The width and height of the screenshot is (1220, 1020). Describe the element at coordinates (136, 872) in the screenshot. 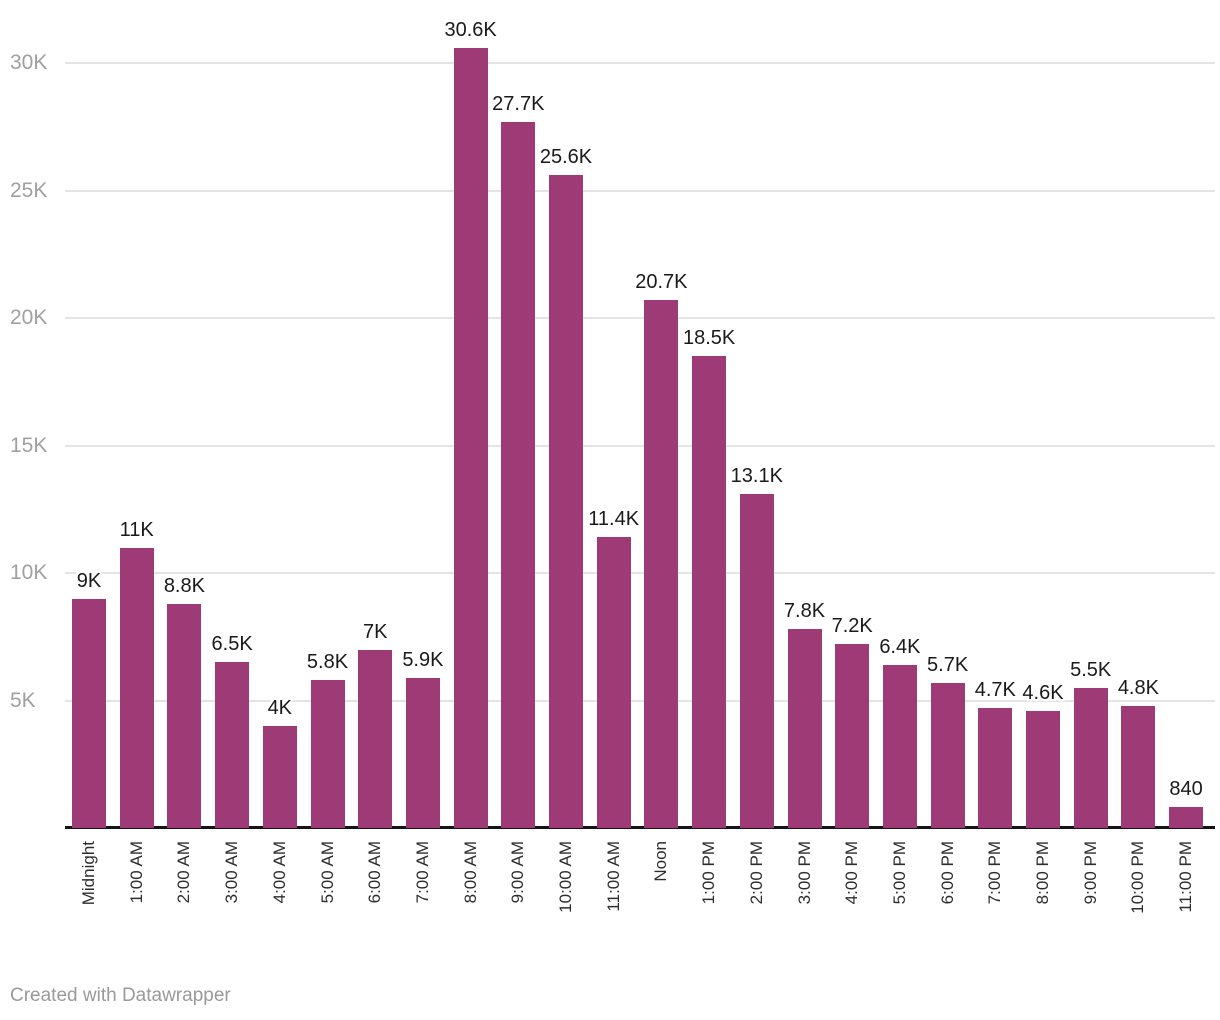

I see `x-axis-tick-label: 1:00 AM` at that location.